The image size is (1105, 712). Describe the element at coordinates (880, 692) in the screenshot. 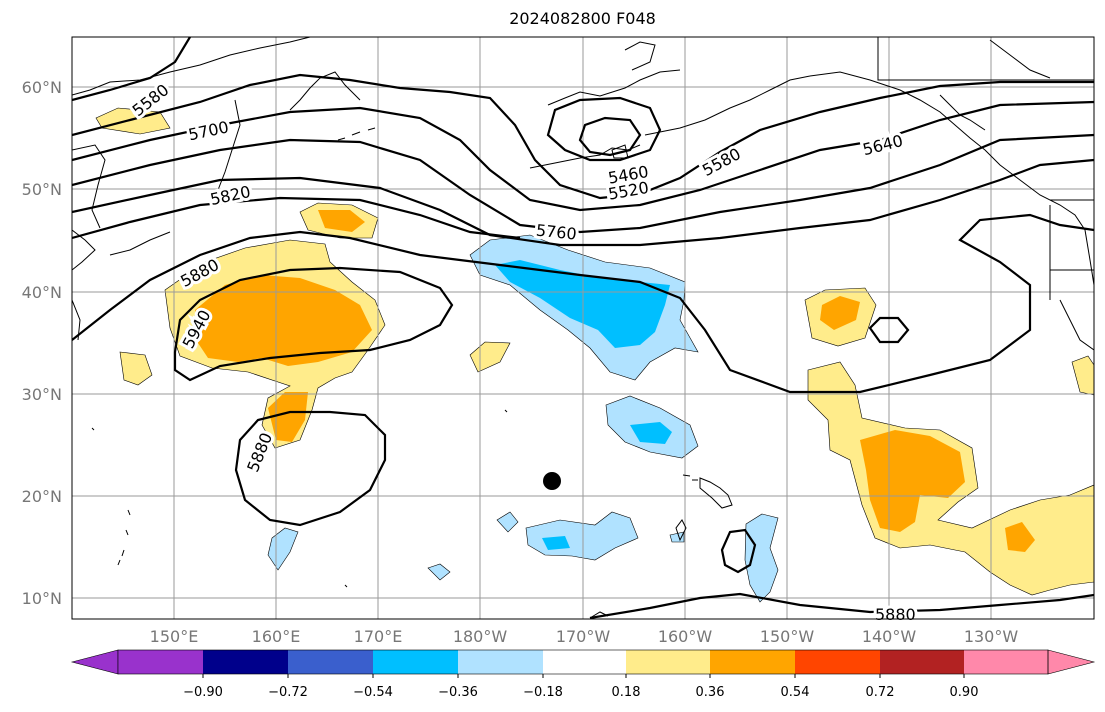

I see `colorbar-tick-label: 0.72` at that location.